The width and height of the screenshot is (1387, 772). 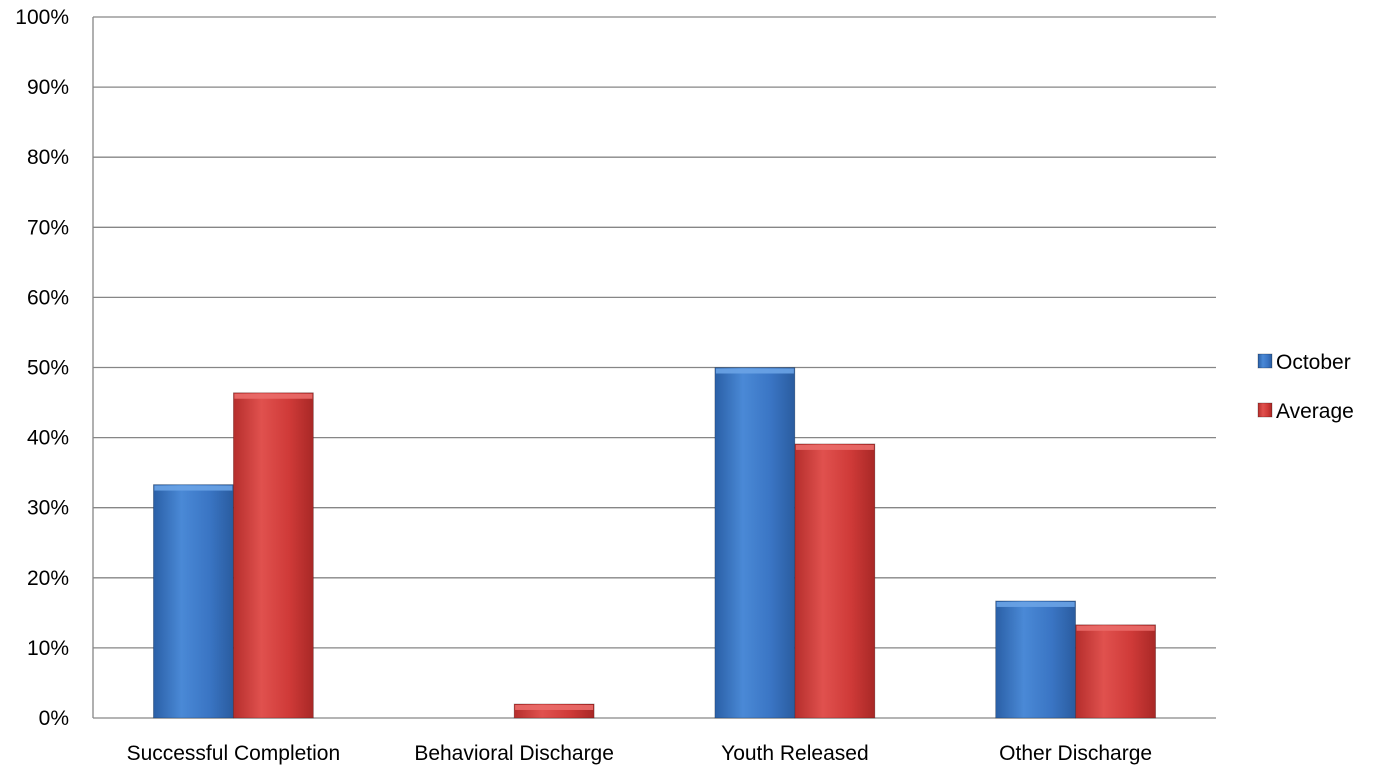 I want to click on legend-item-october: October, so click(x=1304, y=362).